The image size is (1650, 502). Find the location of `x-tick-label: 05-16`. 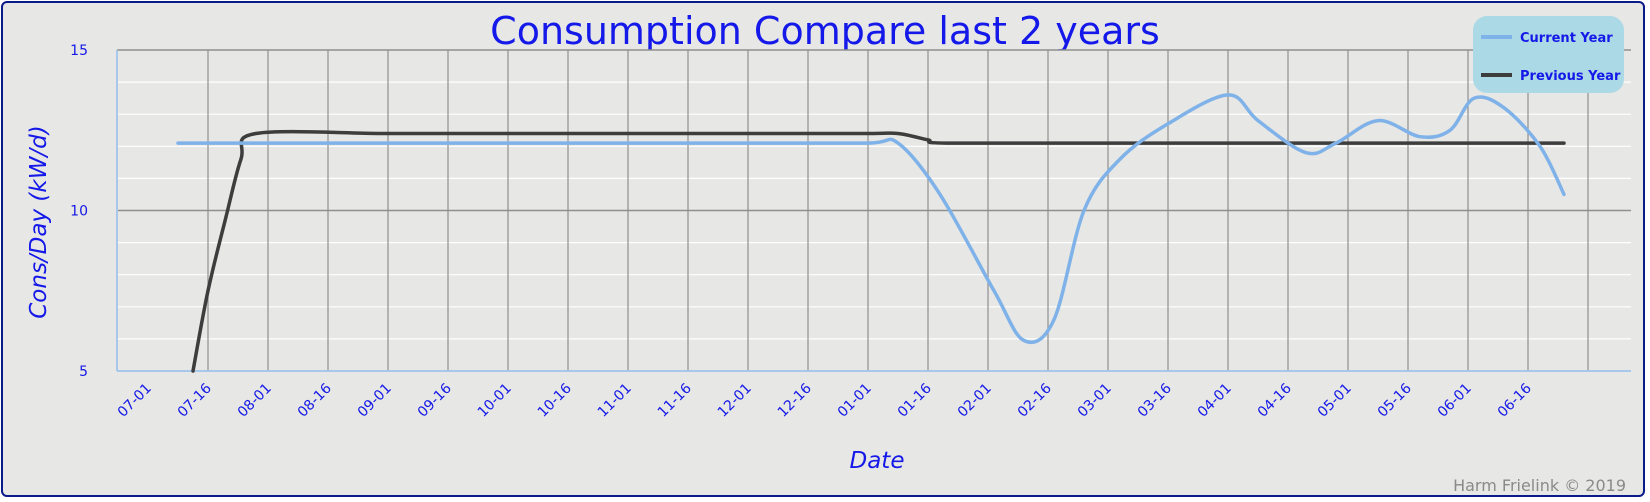

x-tick-label: 05-16 is located at coordinates (1395, 400).